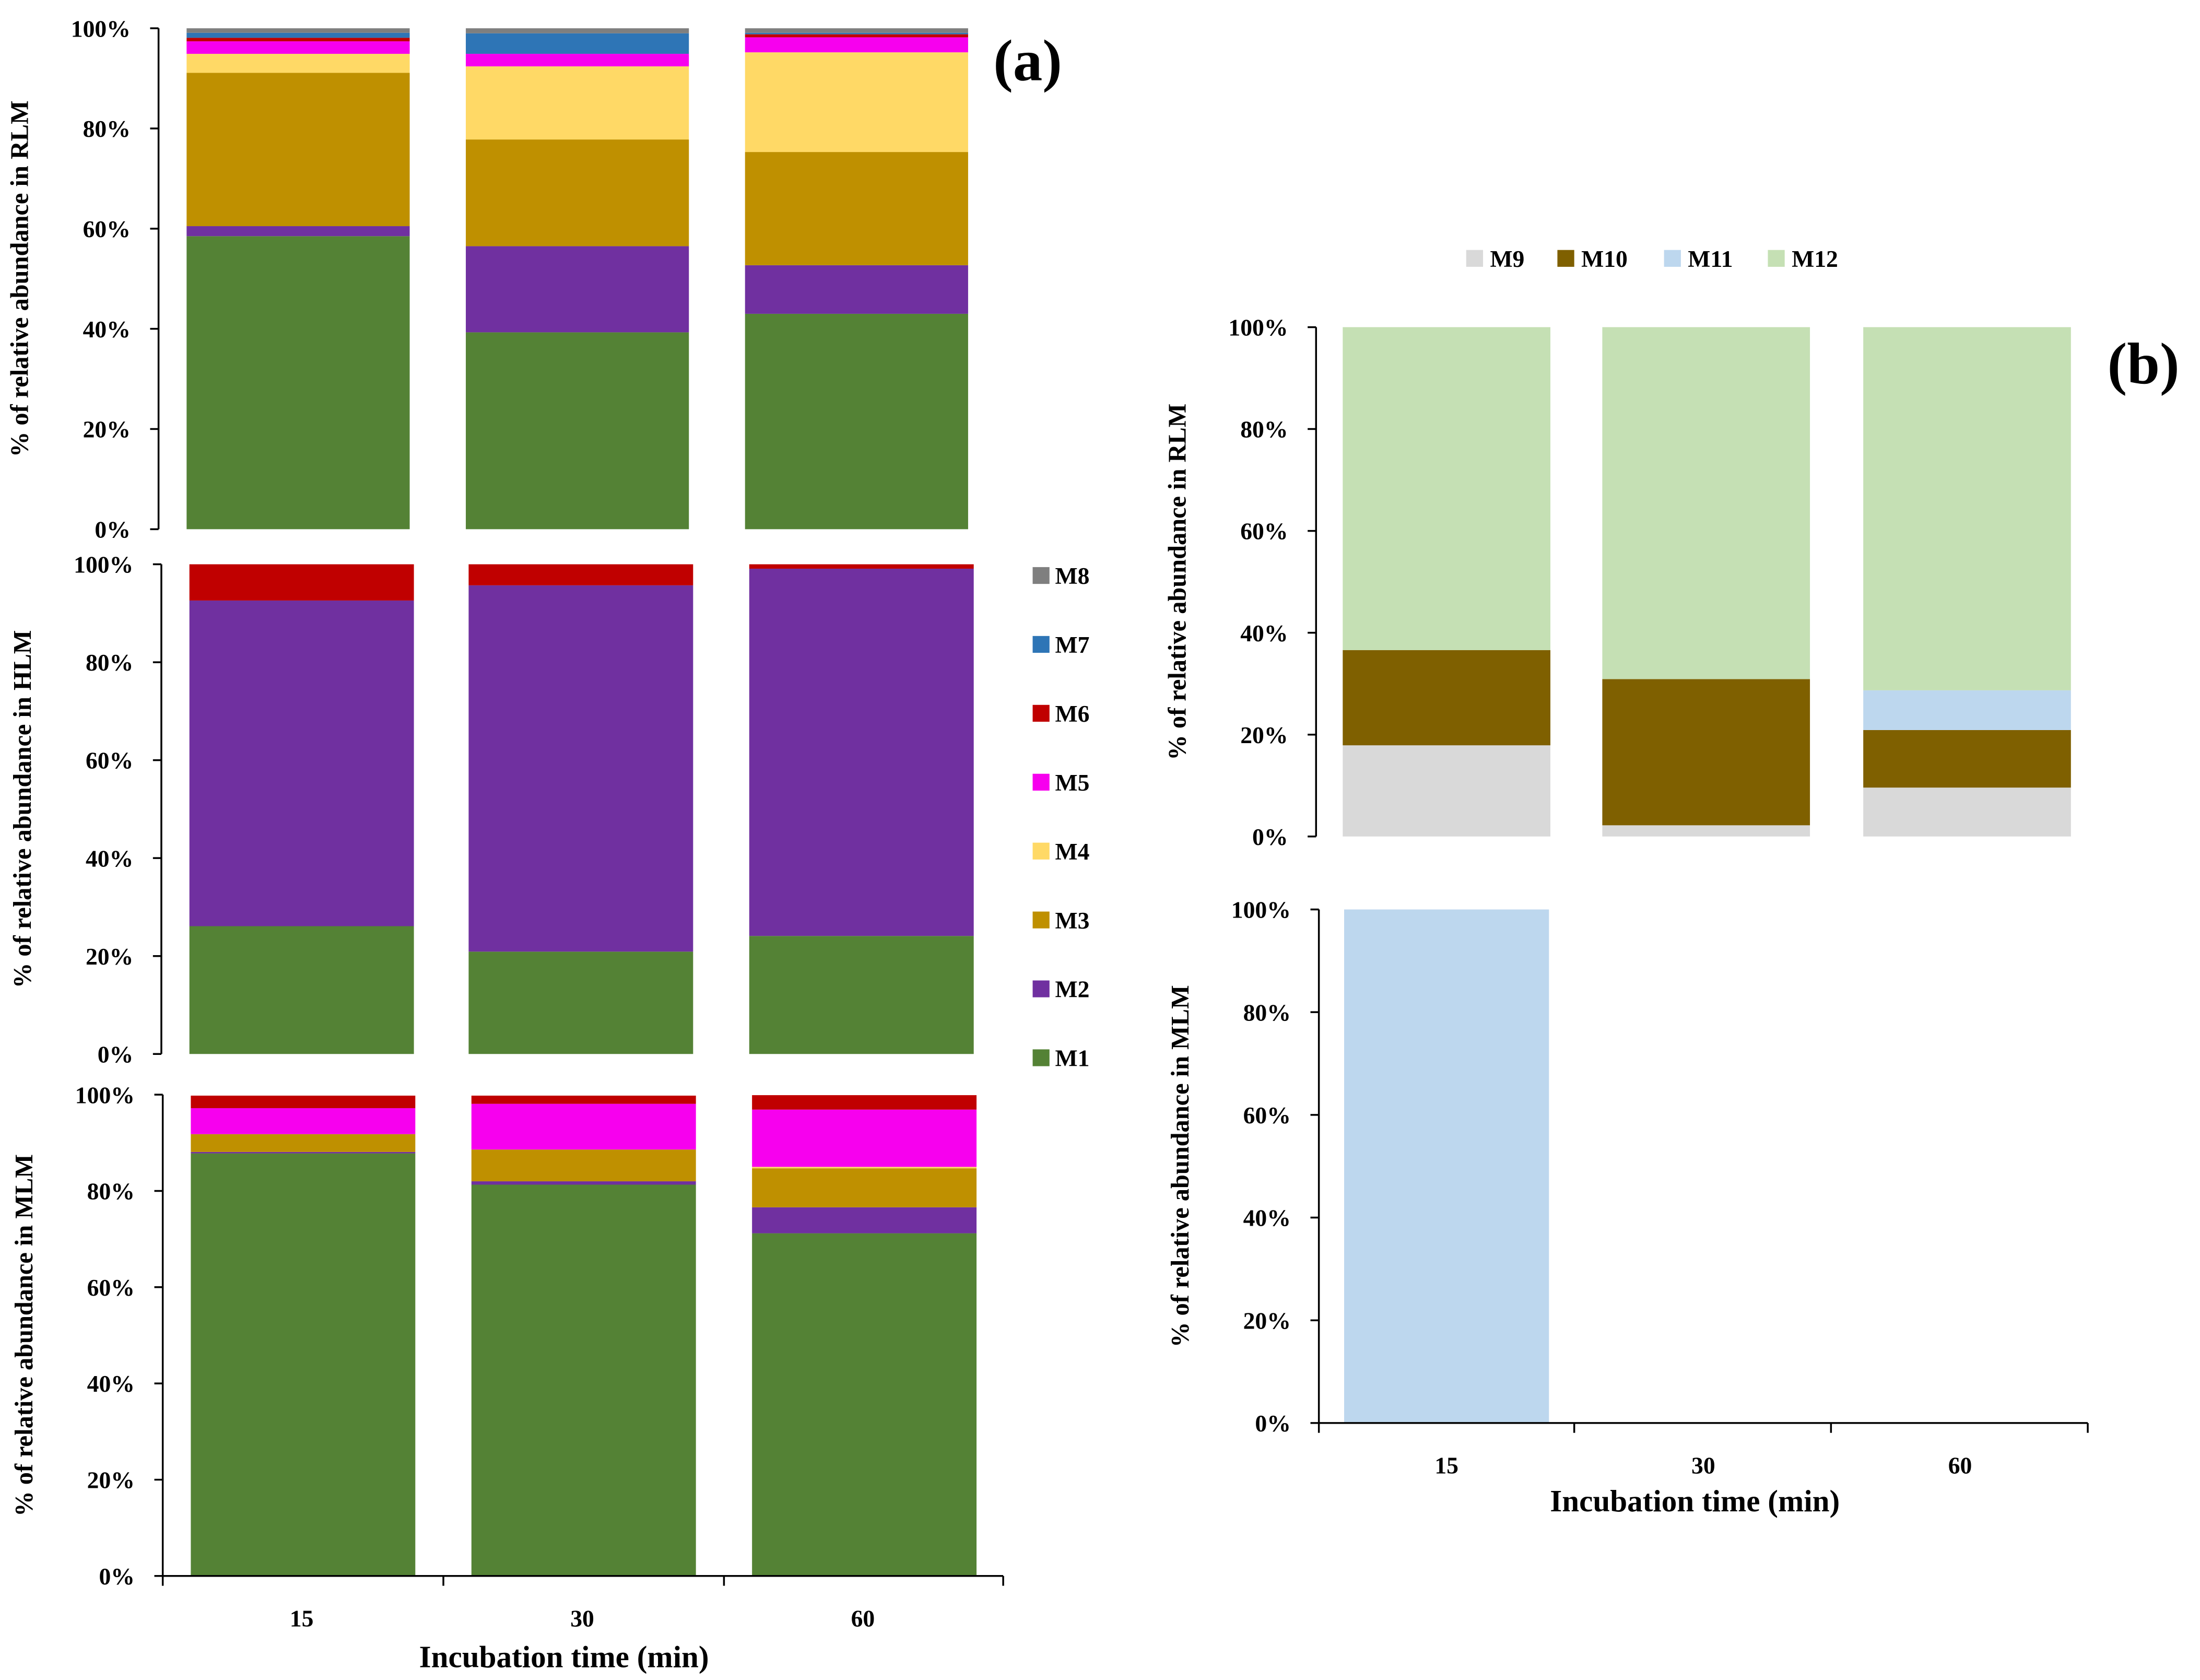 This screenshot has width=2200, height=1680. What do you see at coordinates (1815, 258) in the screenshot?
I see `legend-label: M12` at bounding box center [1815, 258].